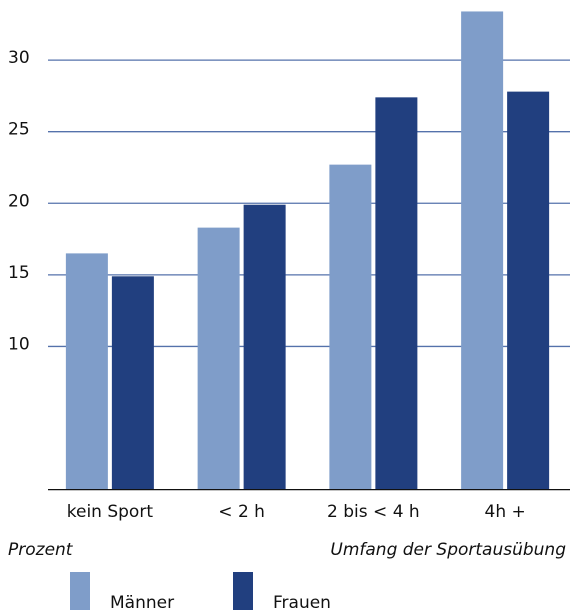 This screenshot has height=614, width=570. I want to click on x-tick-label: kein Sport, so click(110, 512).